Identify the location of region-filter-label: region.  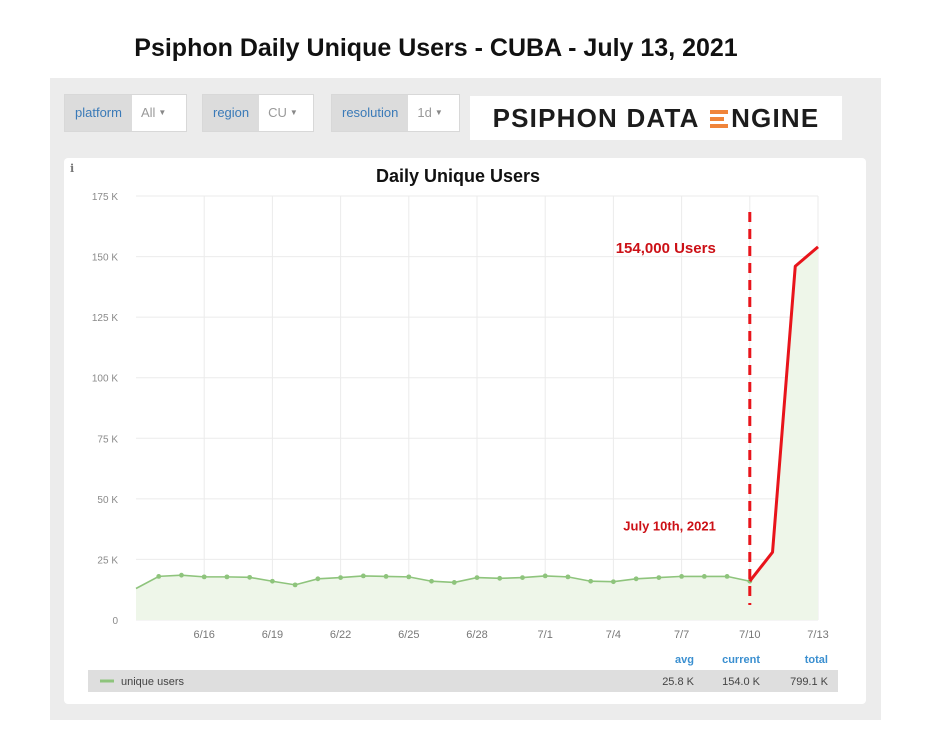
(231, 113).